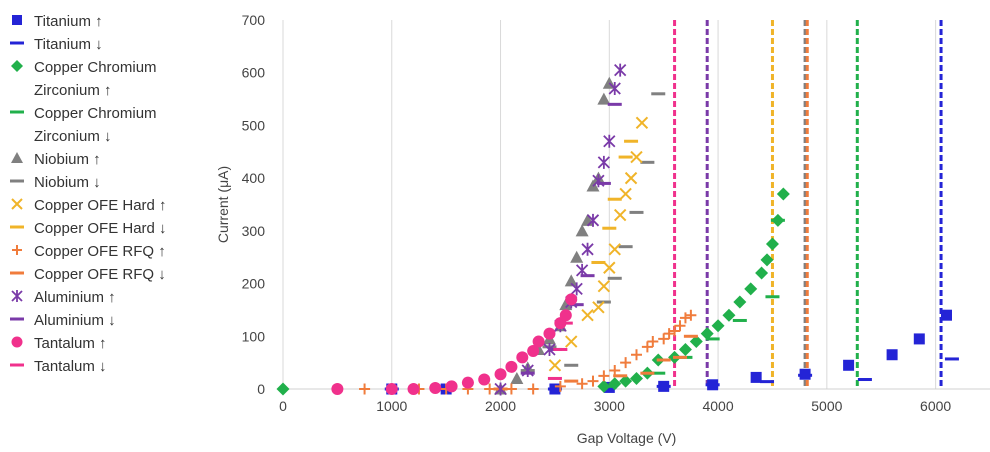 Image resolution: width=990 pixels, height=452 pixels. Describe the element at coordinates (223, 204) in the screenshot. I see `y-axis-title: Current (μA)` at that location.